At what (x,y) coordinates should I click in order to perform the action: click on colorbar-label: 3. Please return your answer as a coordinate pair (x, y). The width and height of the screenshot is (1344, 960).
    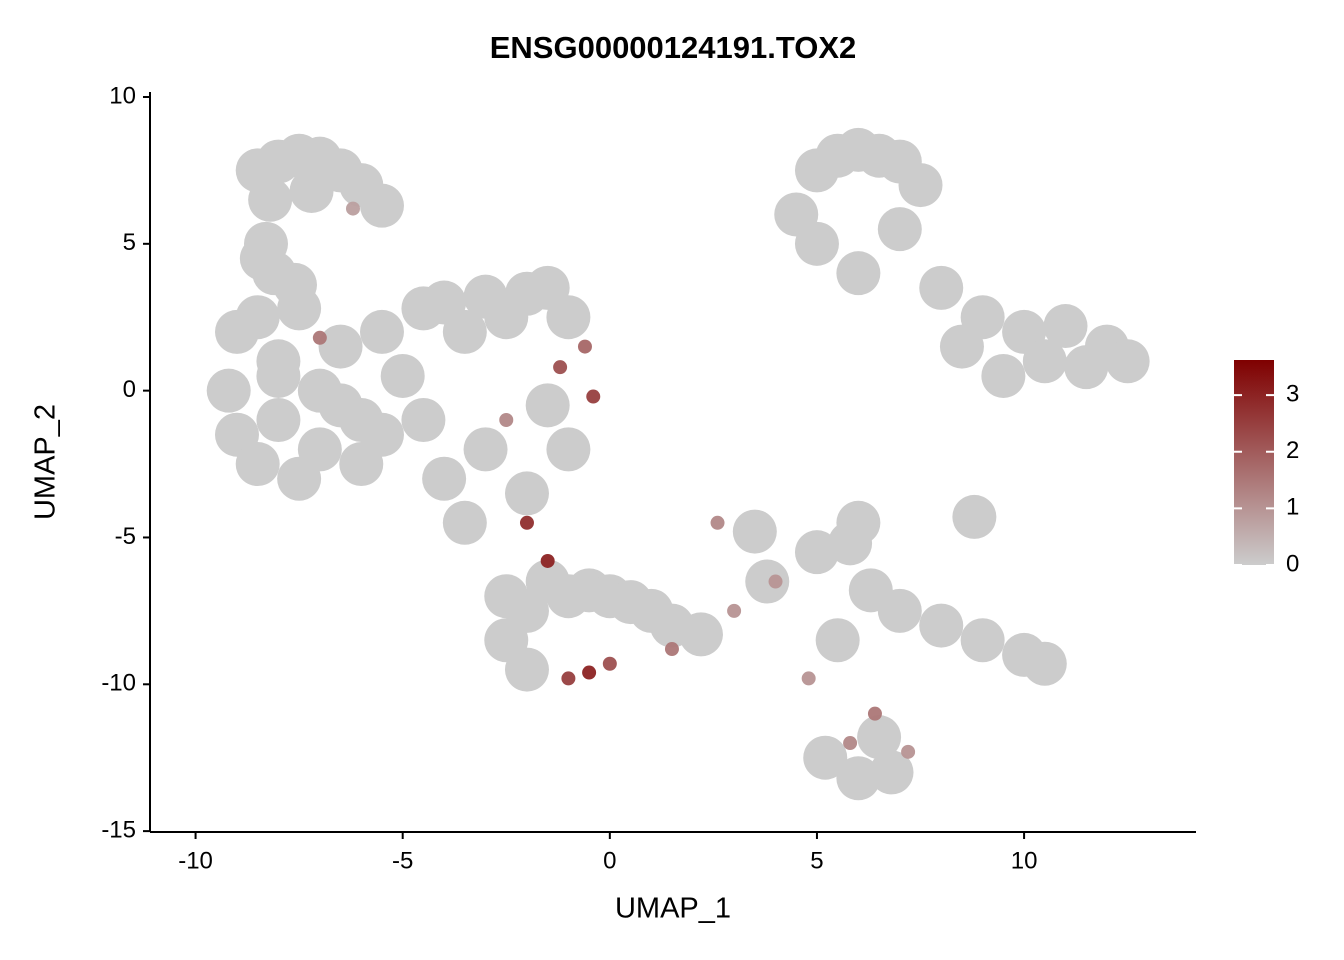
    Looking at the image, I should click on (1292, 393).